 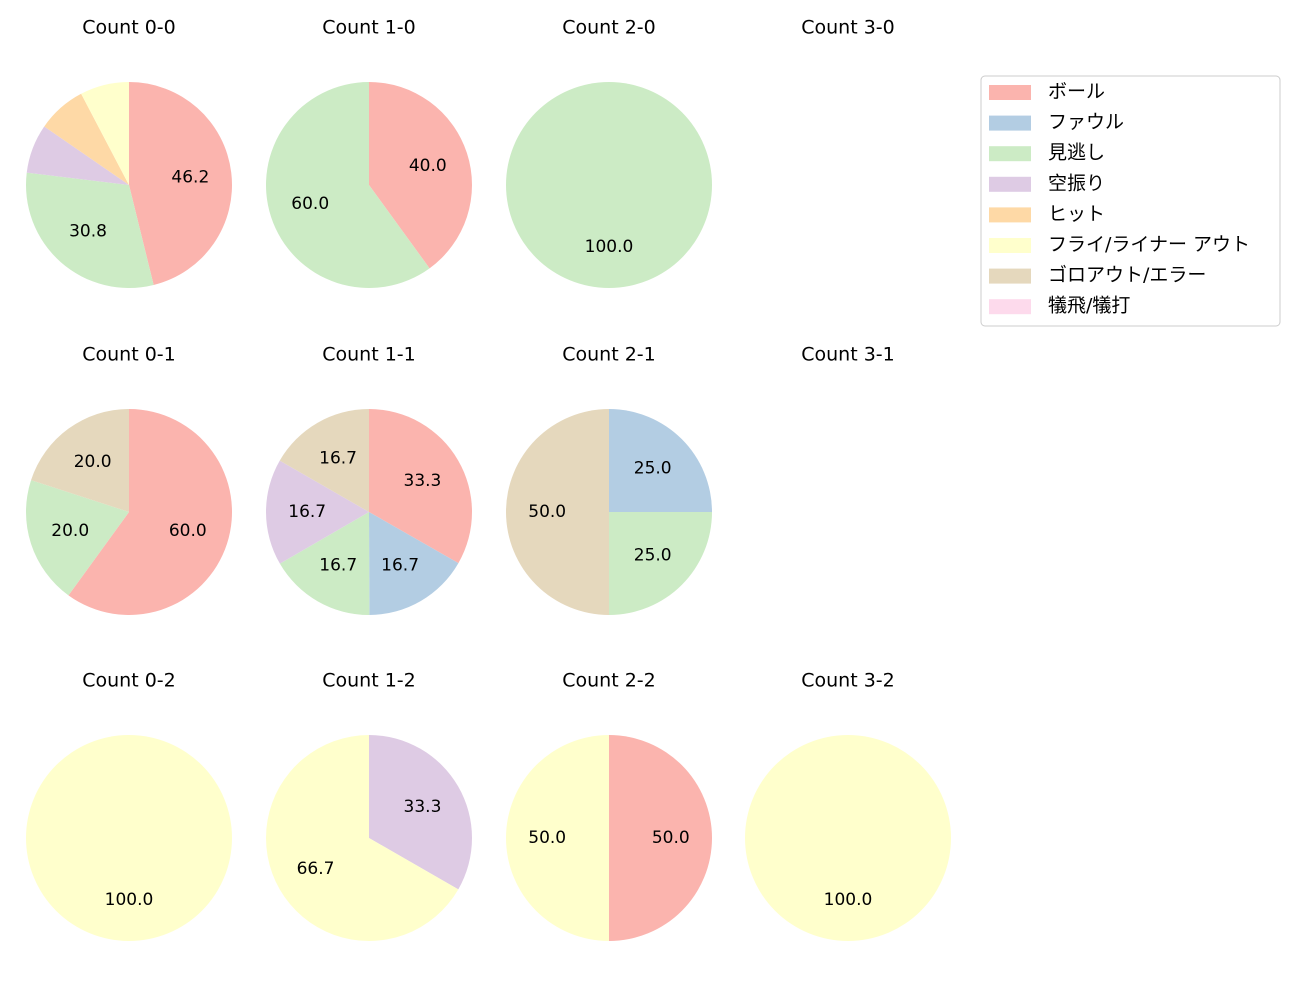 What do you see at coordinates (428, 166) in the screenshot?
I see `value-label: 40.0` at bounding box center [428, 166].